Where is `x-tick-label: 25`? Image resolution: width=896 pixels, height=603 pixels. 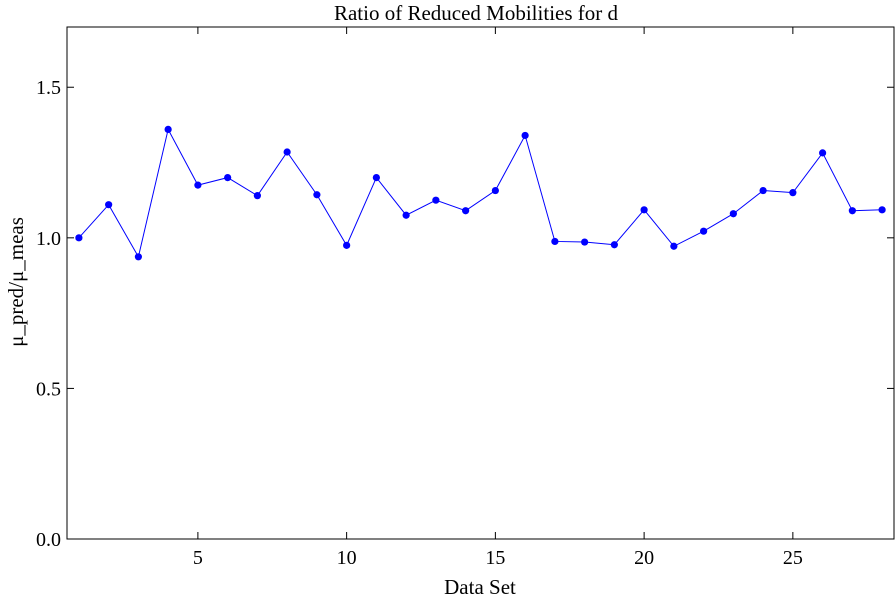 x-tick-label: 25 is located at coordinates (793, 558).